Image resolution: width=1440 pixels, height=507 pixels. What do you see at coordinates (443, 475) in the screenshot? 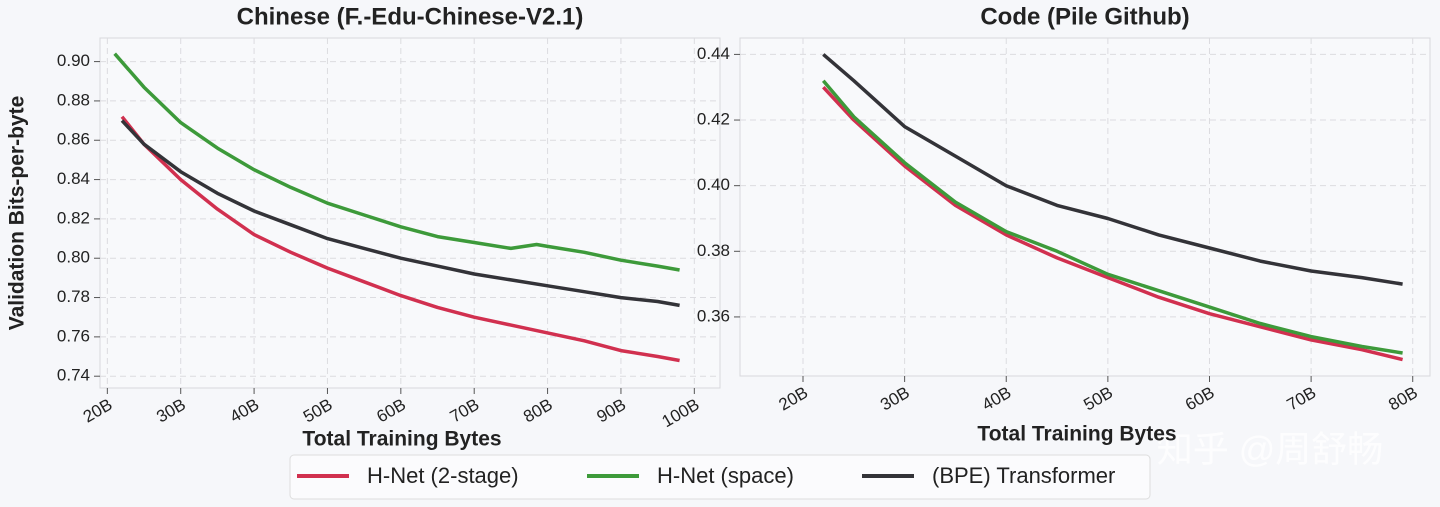
I see `legend-label: H-Net (2-stage)` at bounding box center [443, 475].